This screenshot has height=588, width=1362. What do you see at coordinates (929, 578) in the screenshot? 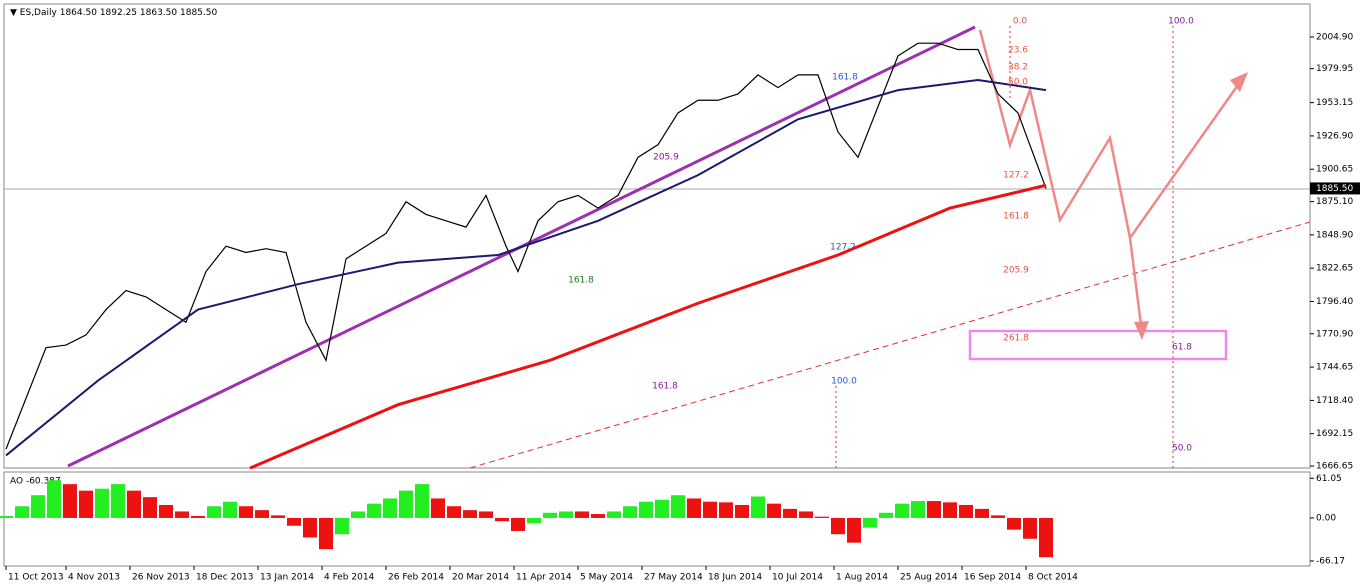
I see `x-tick-label: 25 Aug 2014` at bounding box center [929, 578].